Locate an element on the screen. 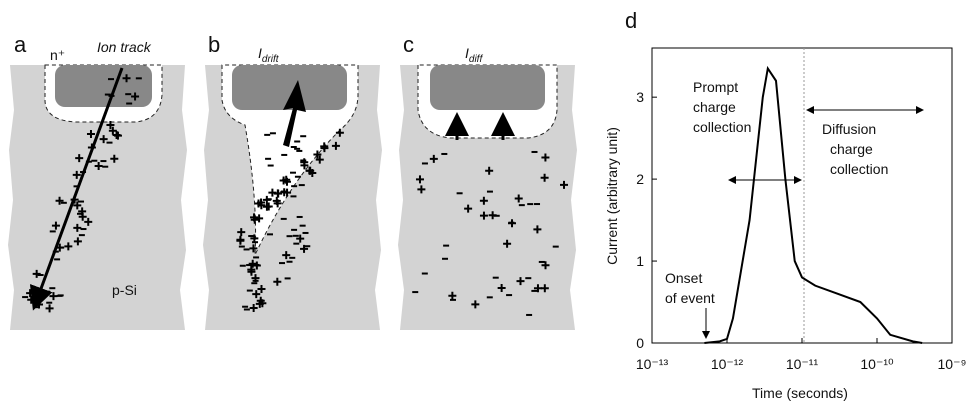 The height and width of the screenshot is (410, 969). panel-label: c is located at coordinates (408, 44).